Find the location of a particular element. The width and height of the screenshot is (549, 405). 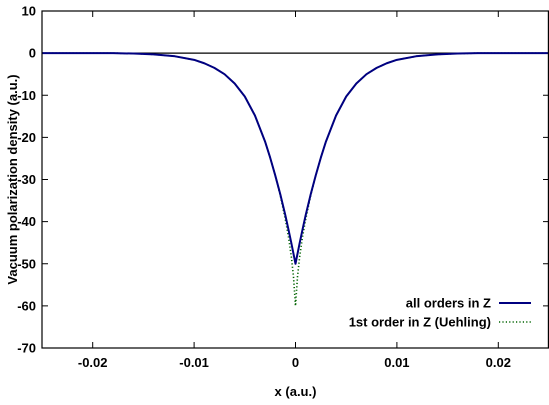

y-tick-label: -30 is located at coordinates (26, 179).